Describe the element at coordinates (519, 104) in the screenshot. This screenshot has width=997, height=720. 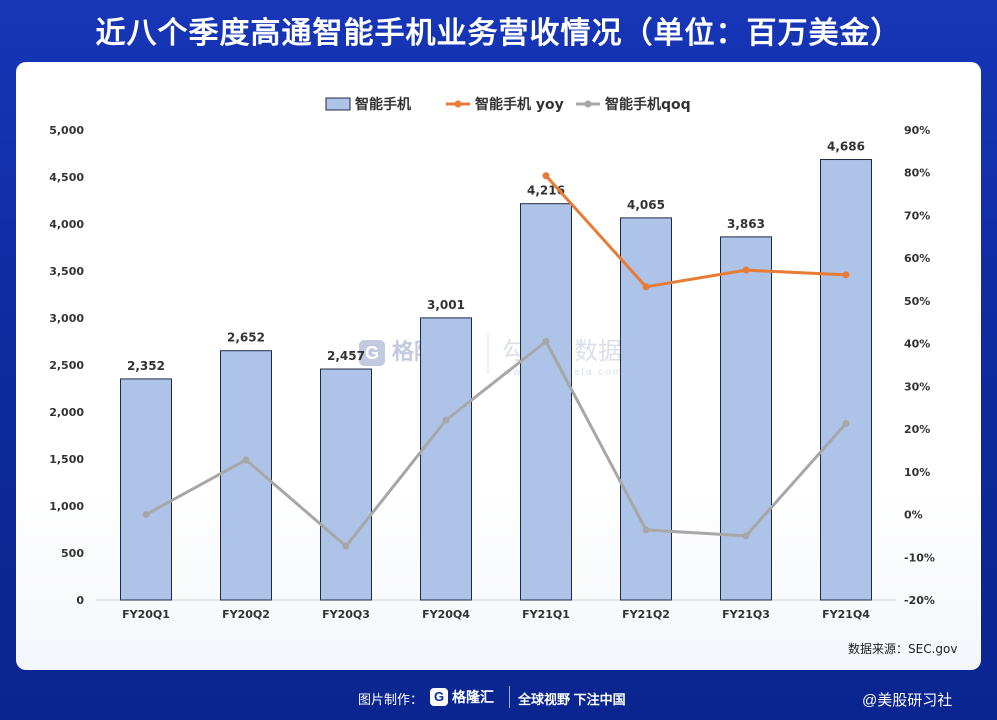
I see `legend-label: 智能手机 yoy` at that location.